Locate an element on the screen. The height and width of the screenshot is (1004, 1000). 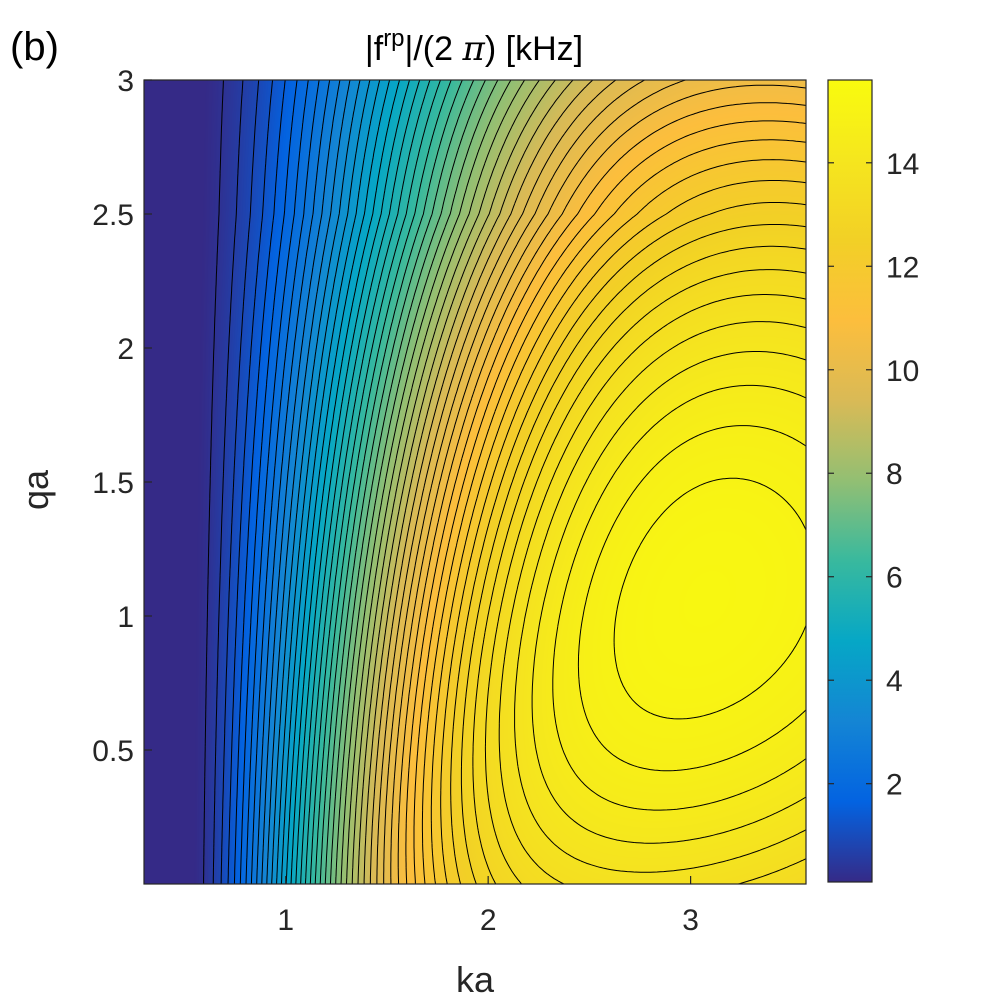
title-symbol: π is located at coordinates (474, 49).